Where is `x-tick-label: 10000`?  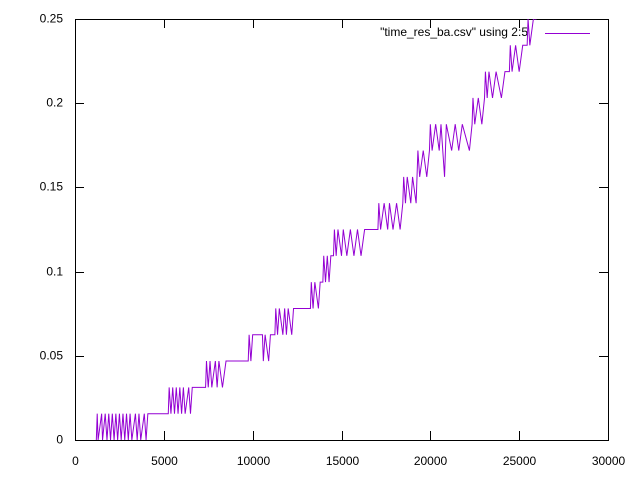
x-tick-label: 10000 is located at coordinates (254, 461).